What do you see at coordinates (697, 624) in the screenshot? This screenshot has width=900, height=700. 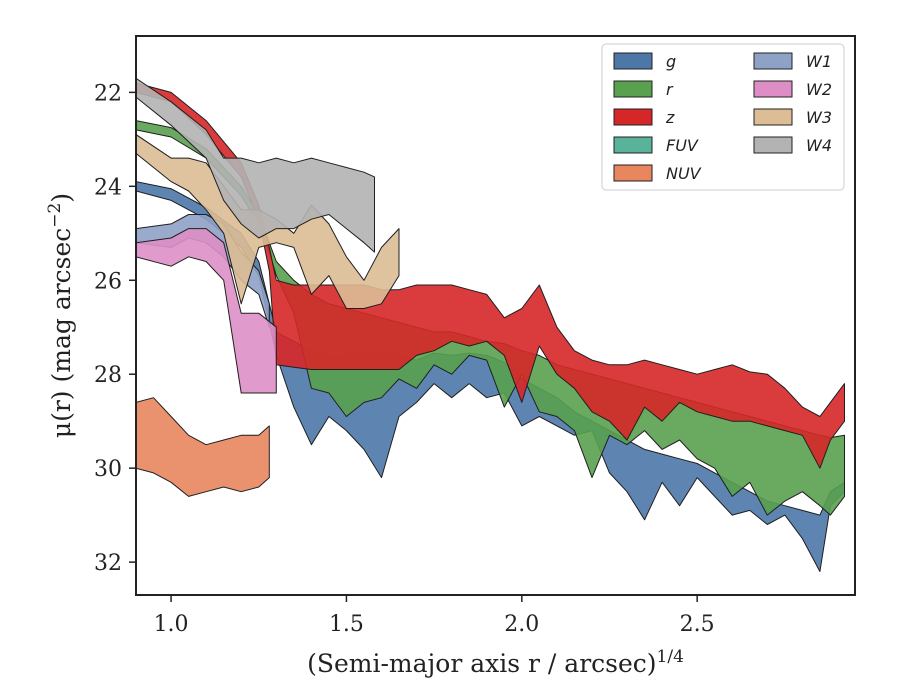 I see `x-tick-label: 2.5` at bounding box center [697, 624].